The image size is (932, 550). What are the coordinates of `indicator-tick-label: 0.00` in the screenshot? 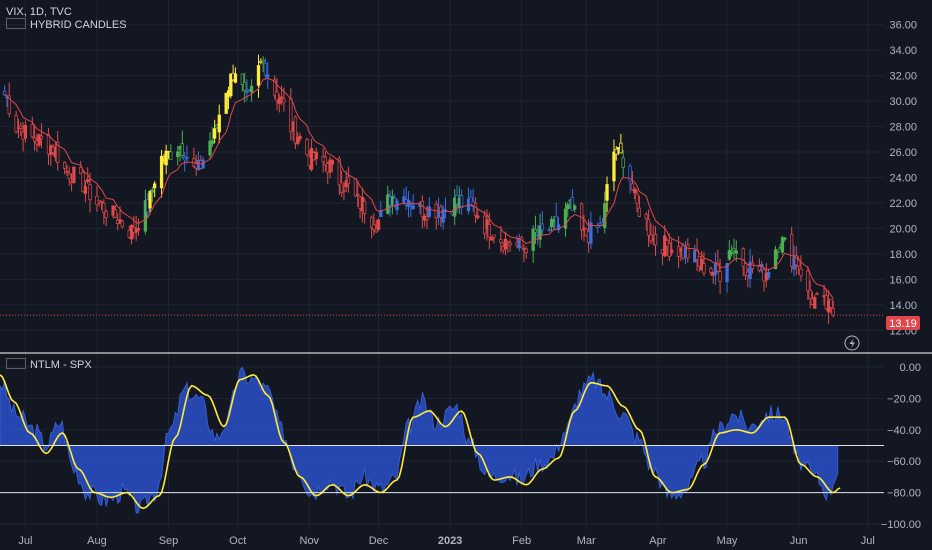 It's located at (910, 368).